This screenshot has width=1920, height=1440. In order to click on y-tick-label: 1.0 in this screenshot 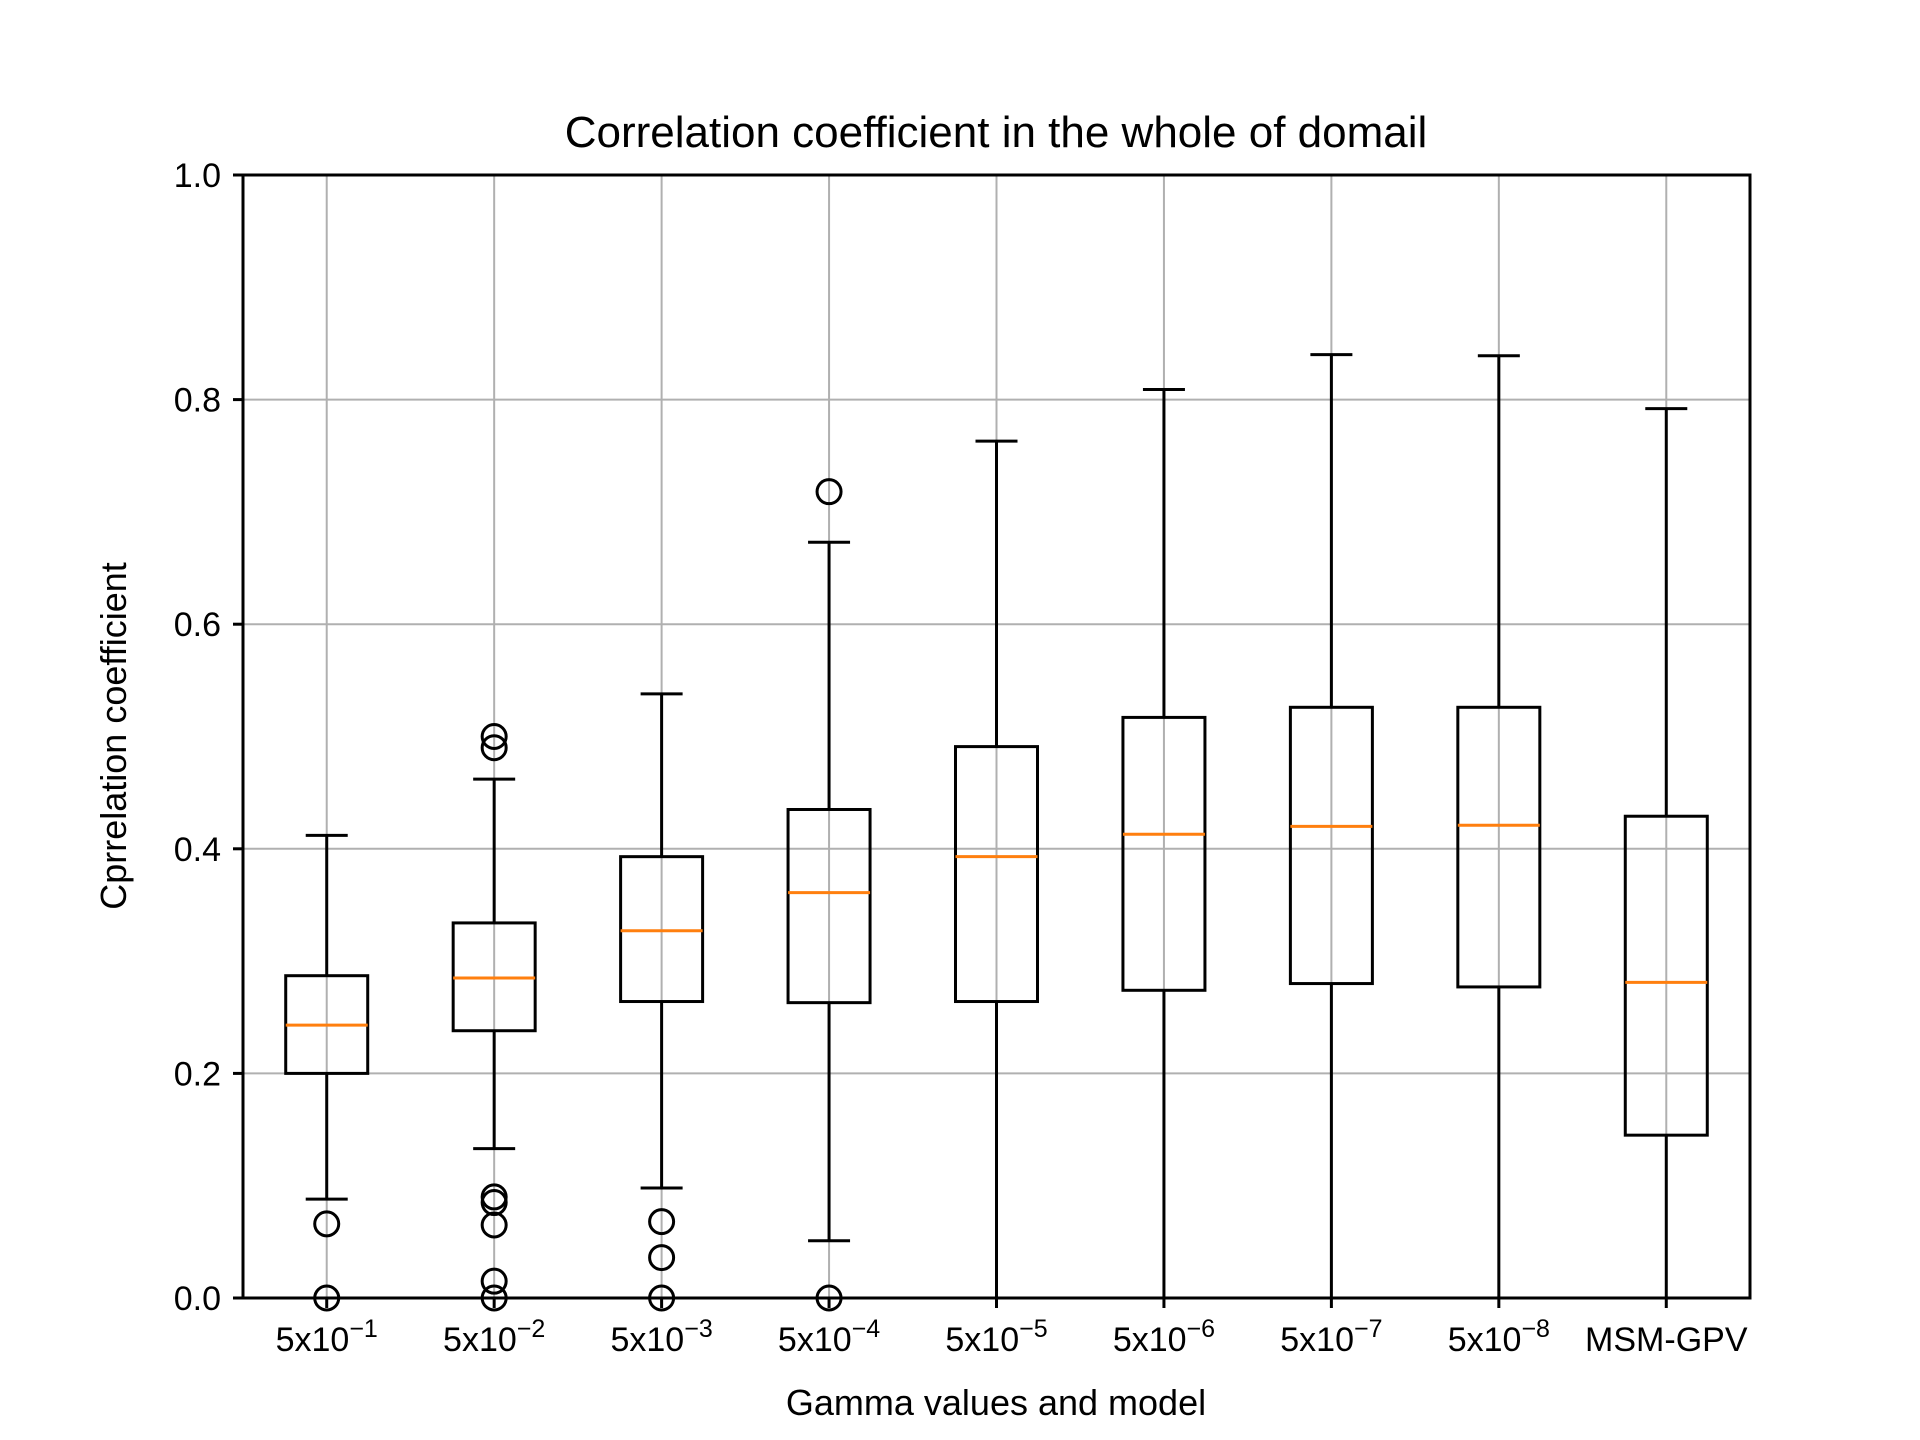, I will do `click(197, 176)`.